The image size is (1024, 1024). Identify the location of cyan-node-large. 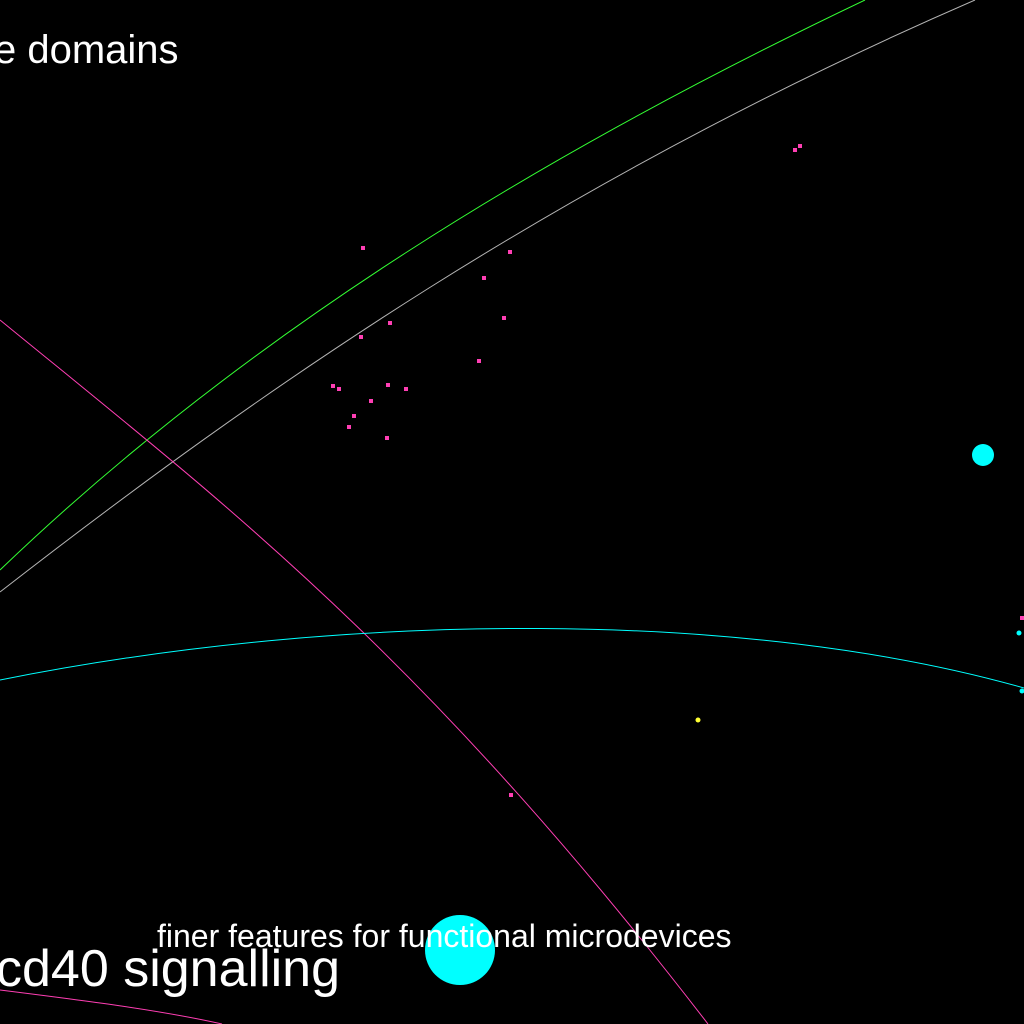
(460, 950).